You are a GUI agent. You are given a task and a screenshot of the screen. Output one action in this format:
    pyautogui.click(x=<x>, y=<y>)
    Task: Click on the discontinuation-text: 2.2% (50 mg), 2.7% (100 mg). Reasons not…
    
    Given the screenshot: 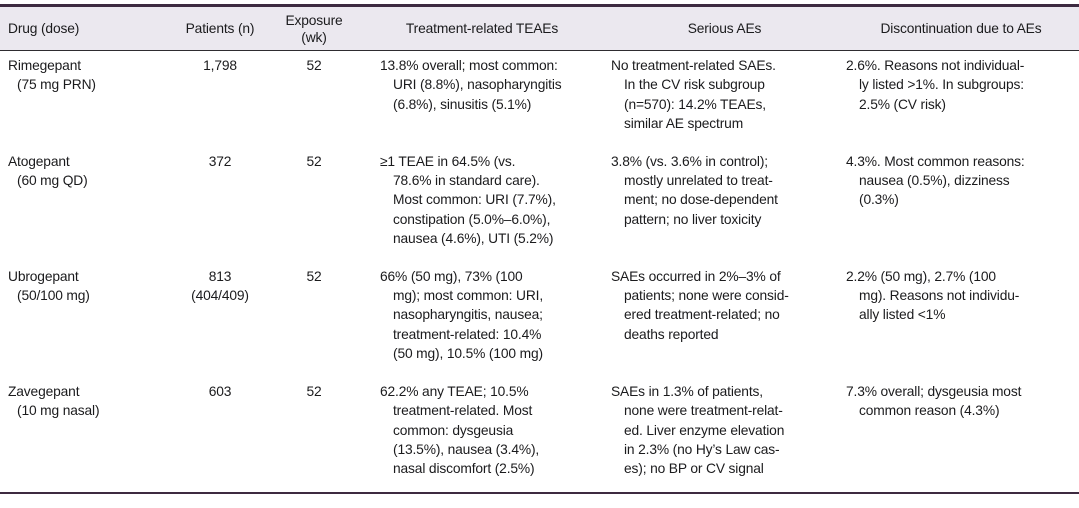 What is the action you would take?
    pyautogui.click(x=933, y=295)
    